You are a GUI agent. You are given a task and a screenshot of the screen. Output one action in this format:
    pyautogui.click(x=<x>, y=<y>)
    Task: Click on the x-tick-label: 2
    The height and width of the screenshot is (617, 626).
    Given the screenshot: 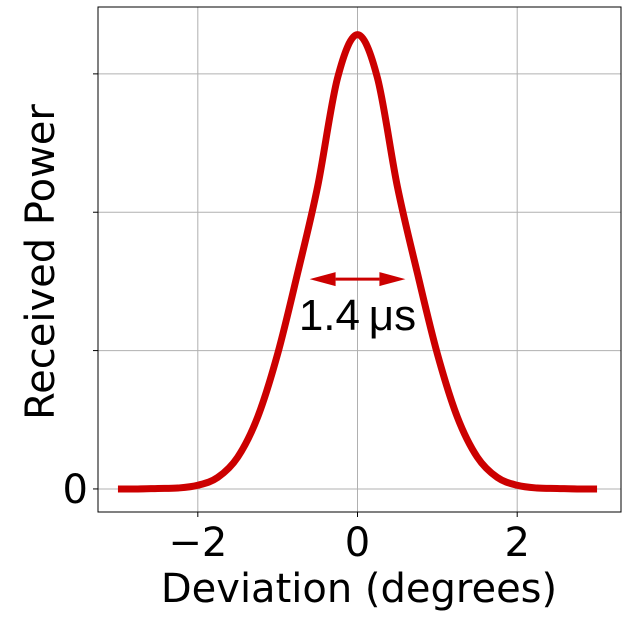 What is the action you would take?
    pyautogui.click(x=516, y=543)
    